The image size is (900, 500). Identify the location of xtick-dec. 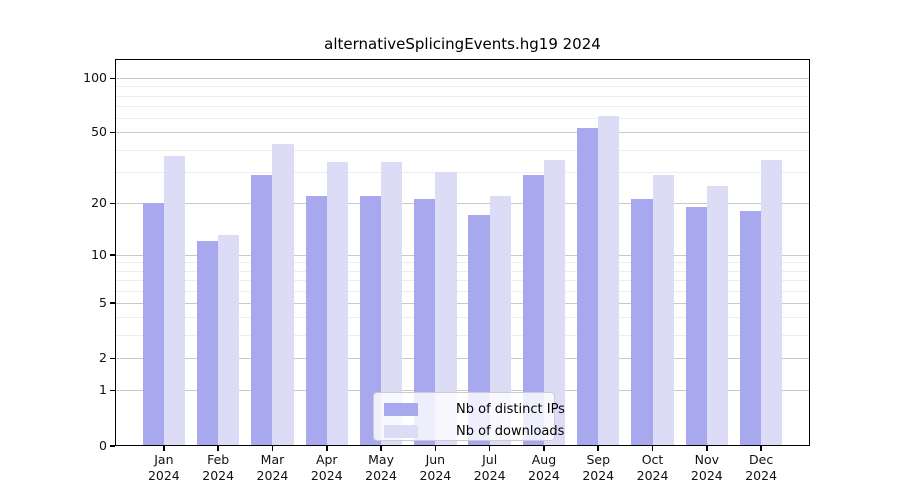
(761, 448).